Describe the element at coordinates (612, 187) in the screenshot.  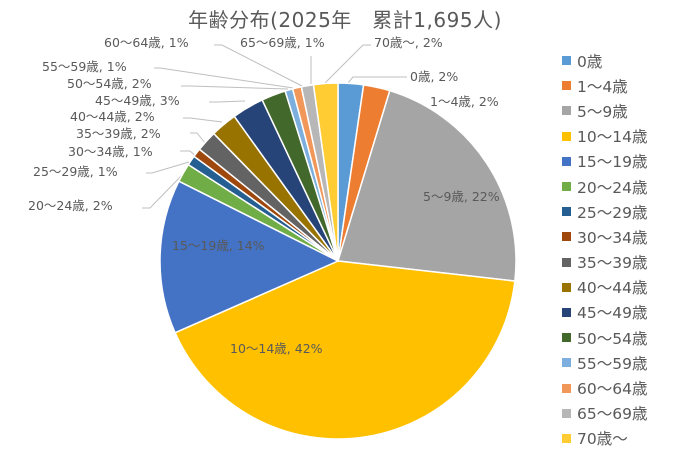
I see `legend-label: 20〜24歳` at that location.